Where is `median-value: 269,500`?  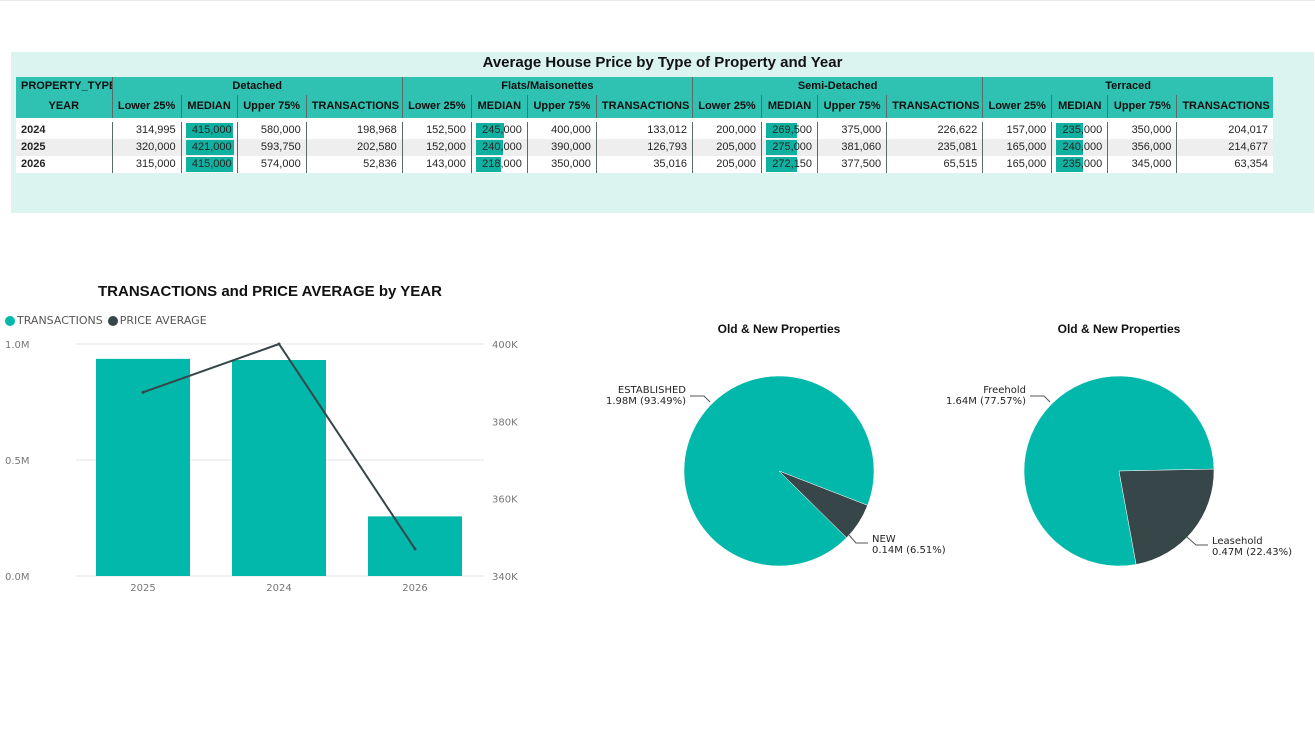 median-value: 269,500 is located at coordinates (792, 130).